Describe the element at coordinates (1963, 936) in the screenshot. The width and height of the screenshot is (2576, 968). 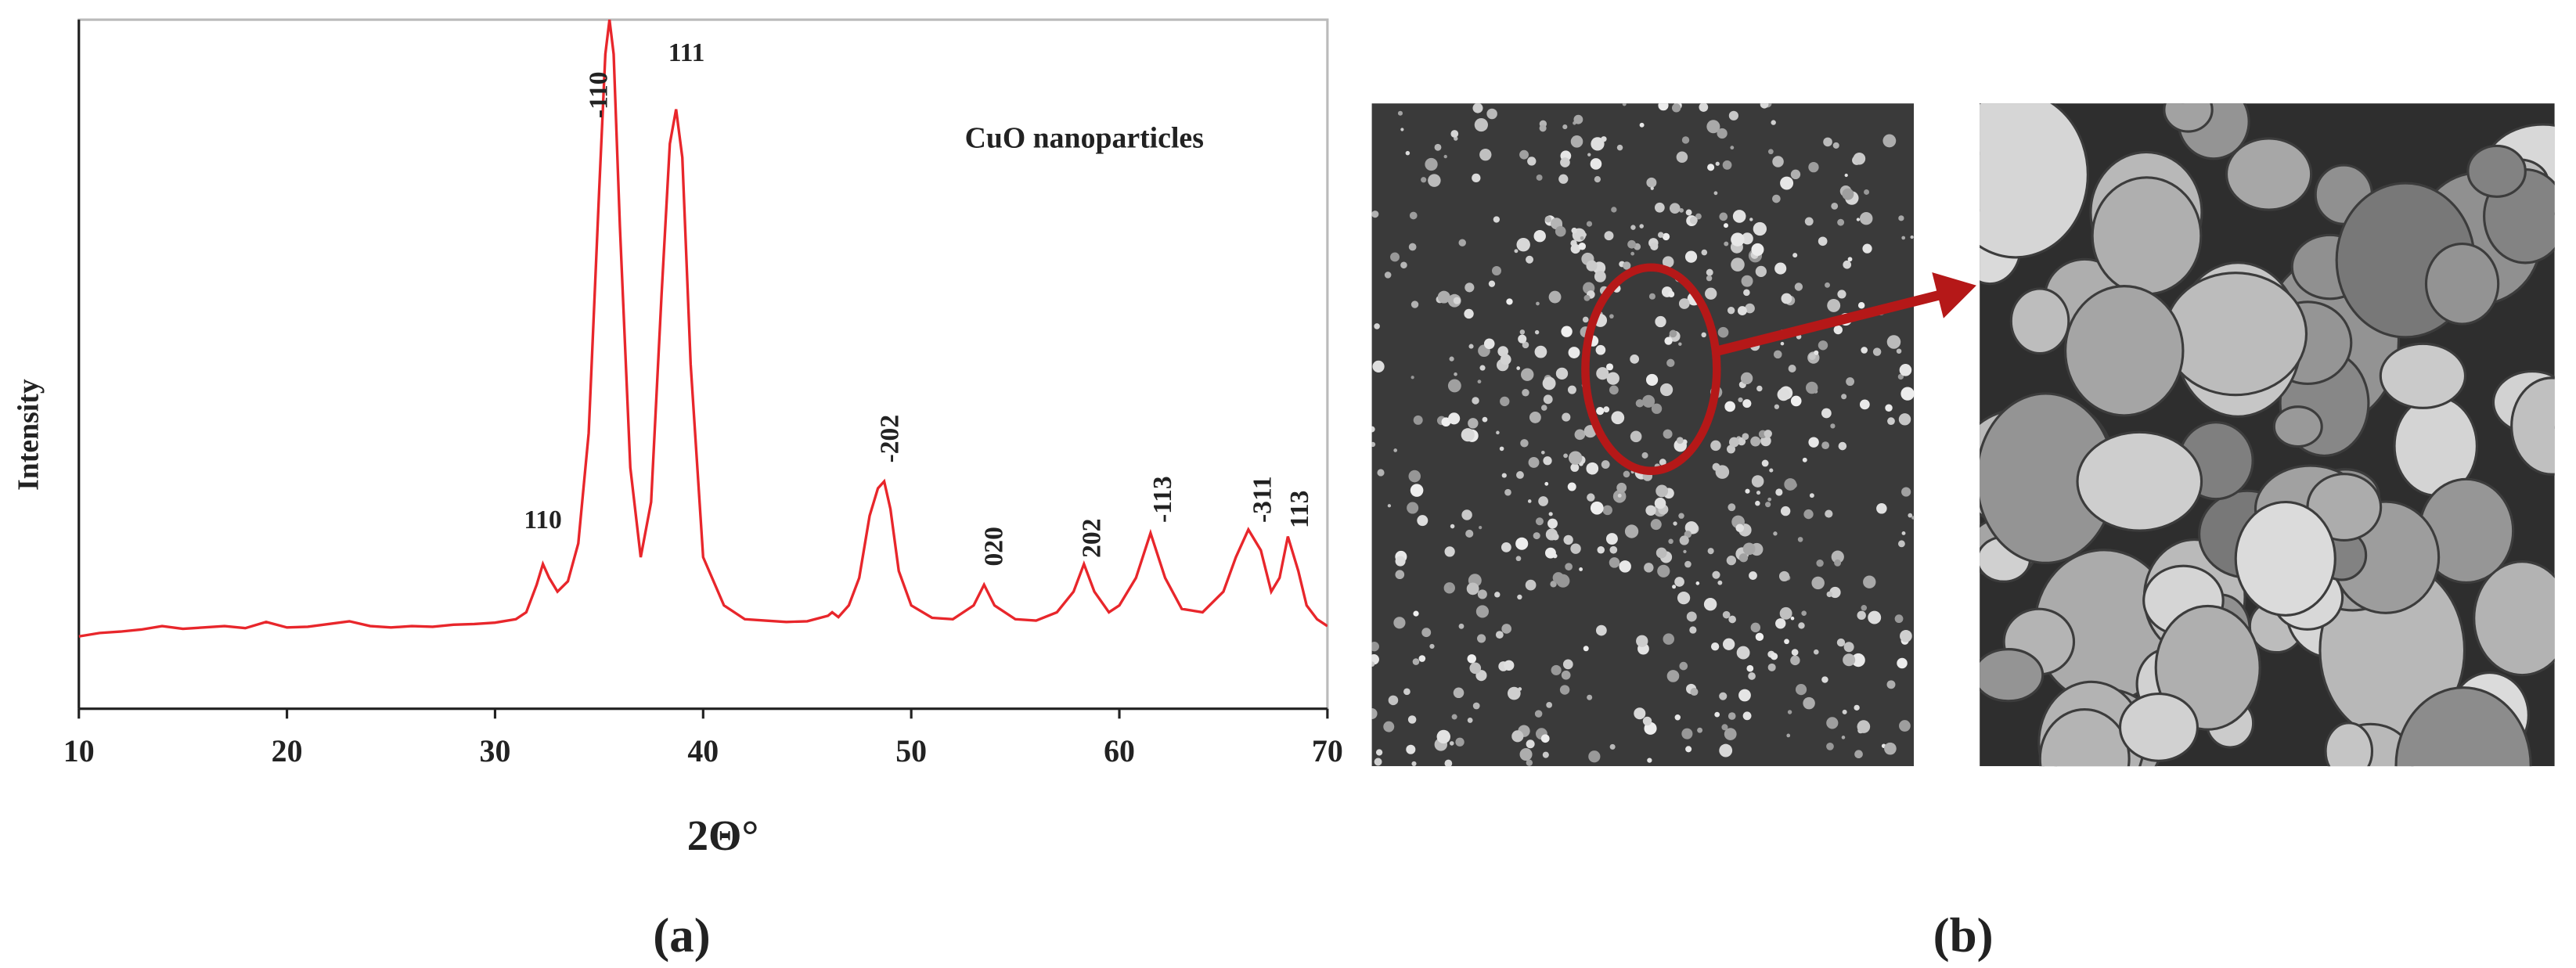
I see `panel-label: (b)` at that location.